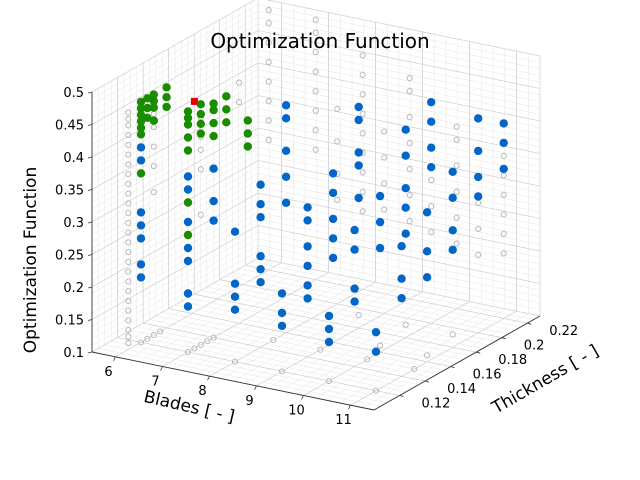 The height and width of the screenshot is (480, 640). Describe the element at coordinates (69, 321) in the screenshot. I see `z-tick-label: 0.15` at that location.